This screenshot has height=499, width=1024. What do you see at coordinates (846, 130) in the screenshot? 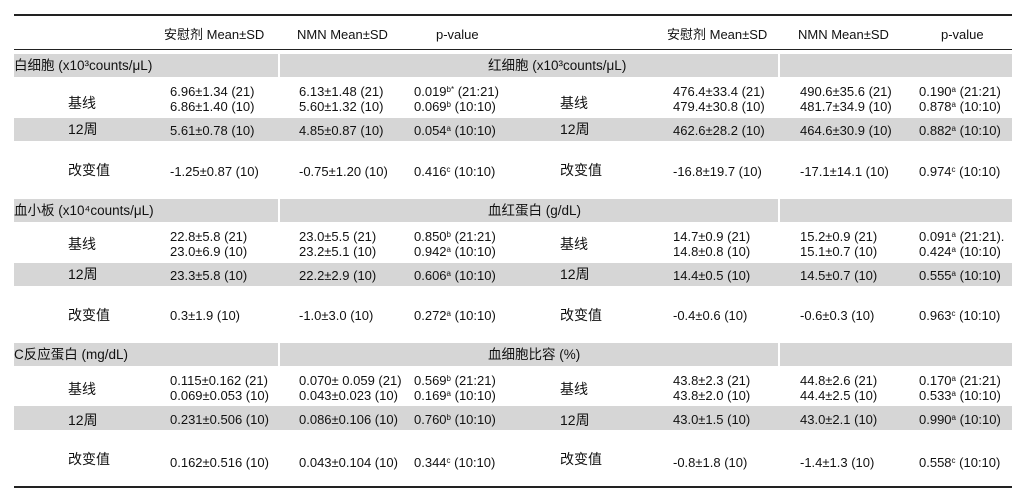
I see `nmn-value: 464.6±30.9 (10)` at bounding box center [846, 130].